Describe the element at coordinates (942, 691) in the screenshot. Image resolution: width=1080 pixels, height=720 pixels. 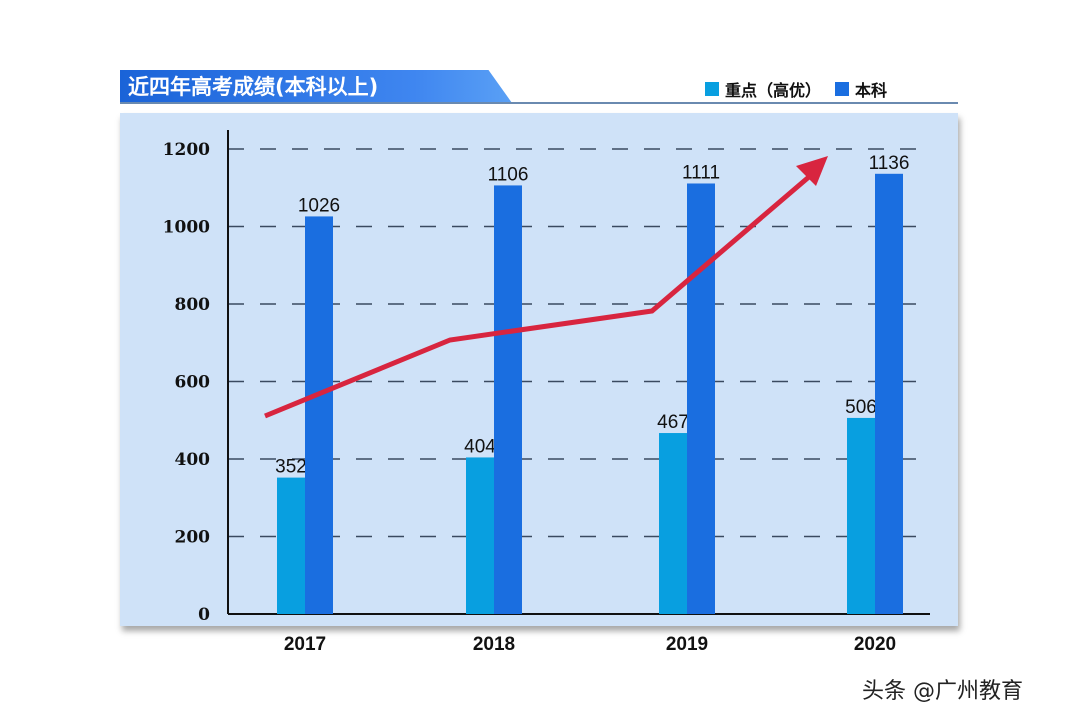
I see `watermark: 头条 @广州教育` at that location.